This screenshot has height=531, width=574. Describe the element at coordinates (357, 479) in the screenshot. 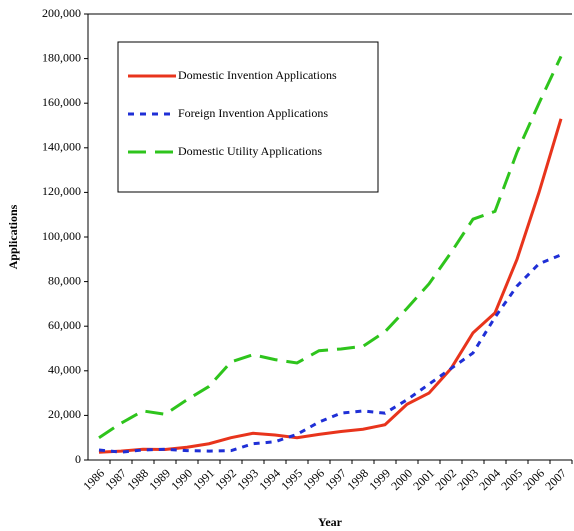

I see `x-tick-label: 1998` at that location.